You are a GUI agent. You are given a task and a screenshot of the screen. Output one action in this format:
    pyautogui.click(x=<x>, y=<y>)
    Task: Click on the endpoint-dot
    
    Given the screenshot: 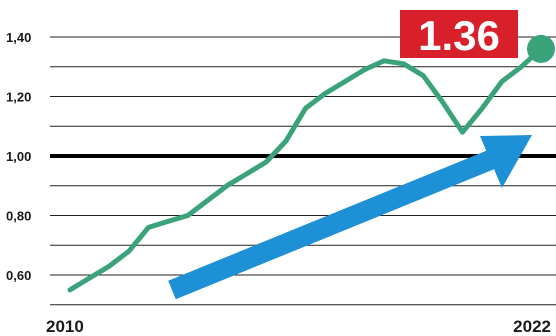 What is the action you would take?
    pyautogui.click(x=541, y=48)
    